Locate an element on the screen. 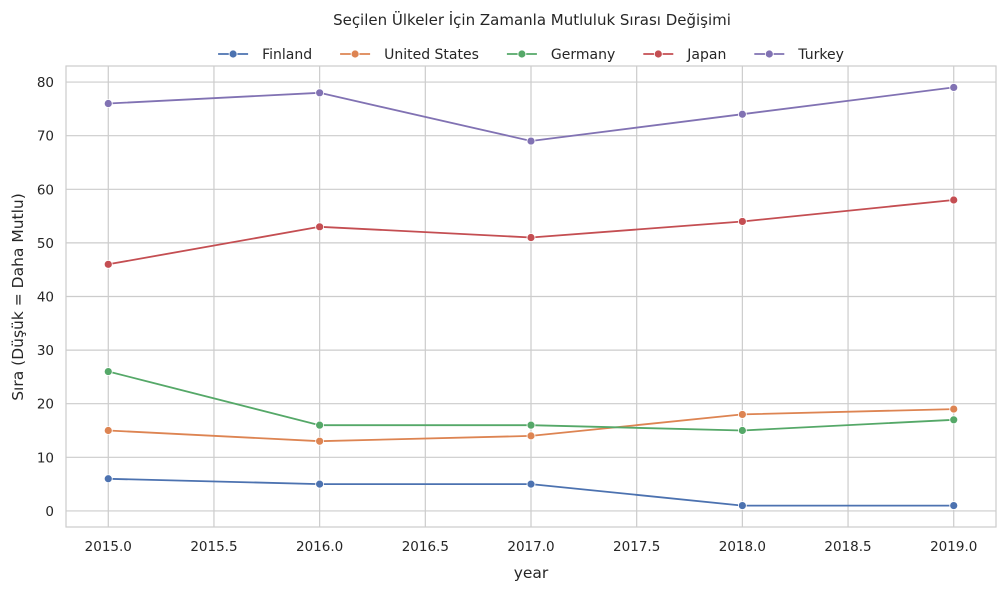  legend-label: Turkey is located at coordinates (820, 55).